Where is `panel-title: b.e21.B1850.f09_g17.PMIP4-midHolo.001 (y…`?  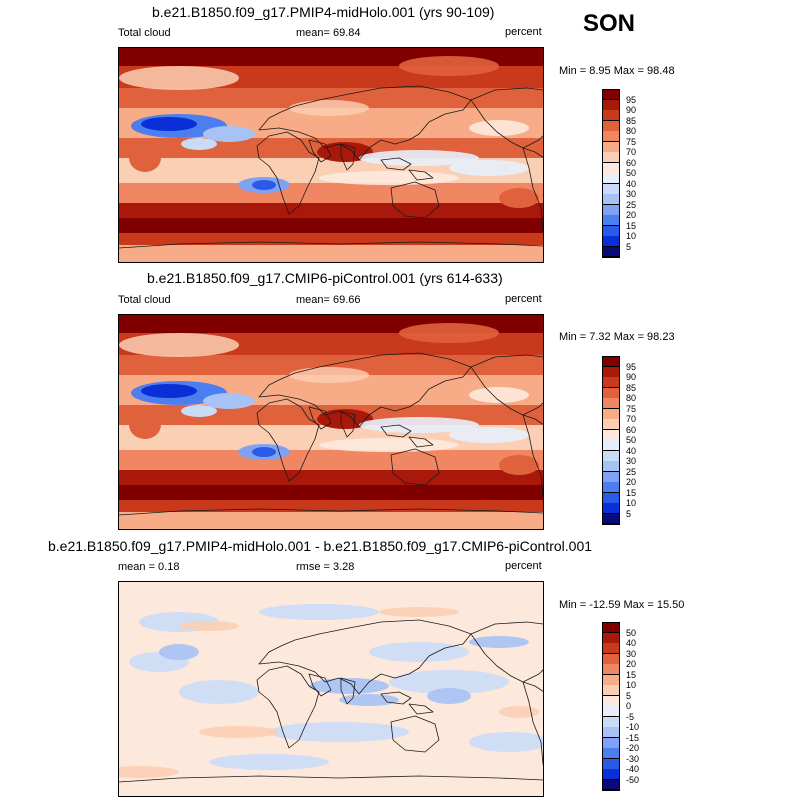
panel-title: b.e21.B1850.f09_g17.PMIP4-midHolo.001 (y… is located at coordinates (323, 12).